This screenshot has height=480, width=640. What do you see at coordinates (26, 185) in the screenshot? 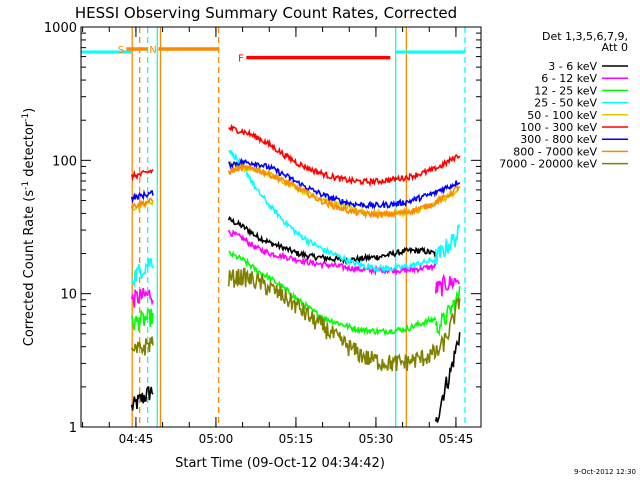
I see `y-axis-label-sup1: -1` at bounding box center [26, 185].